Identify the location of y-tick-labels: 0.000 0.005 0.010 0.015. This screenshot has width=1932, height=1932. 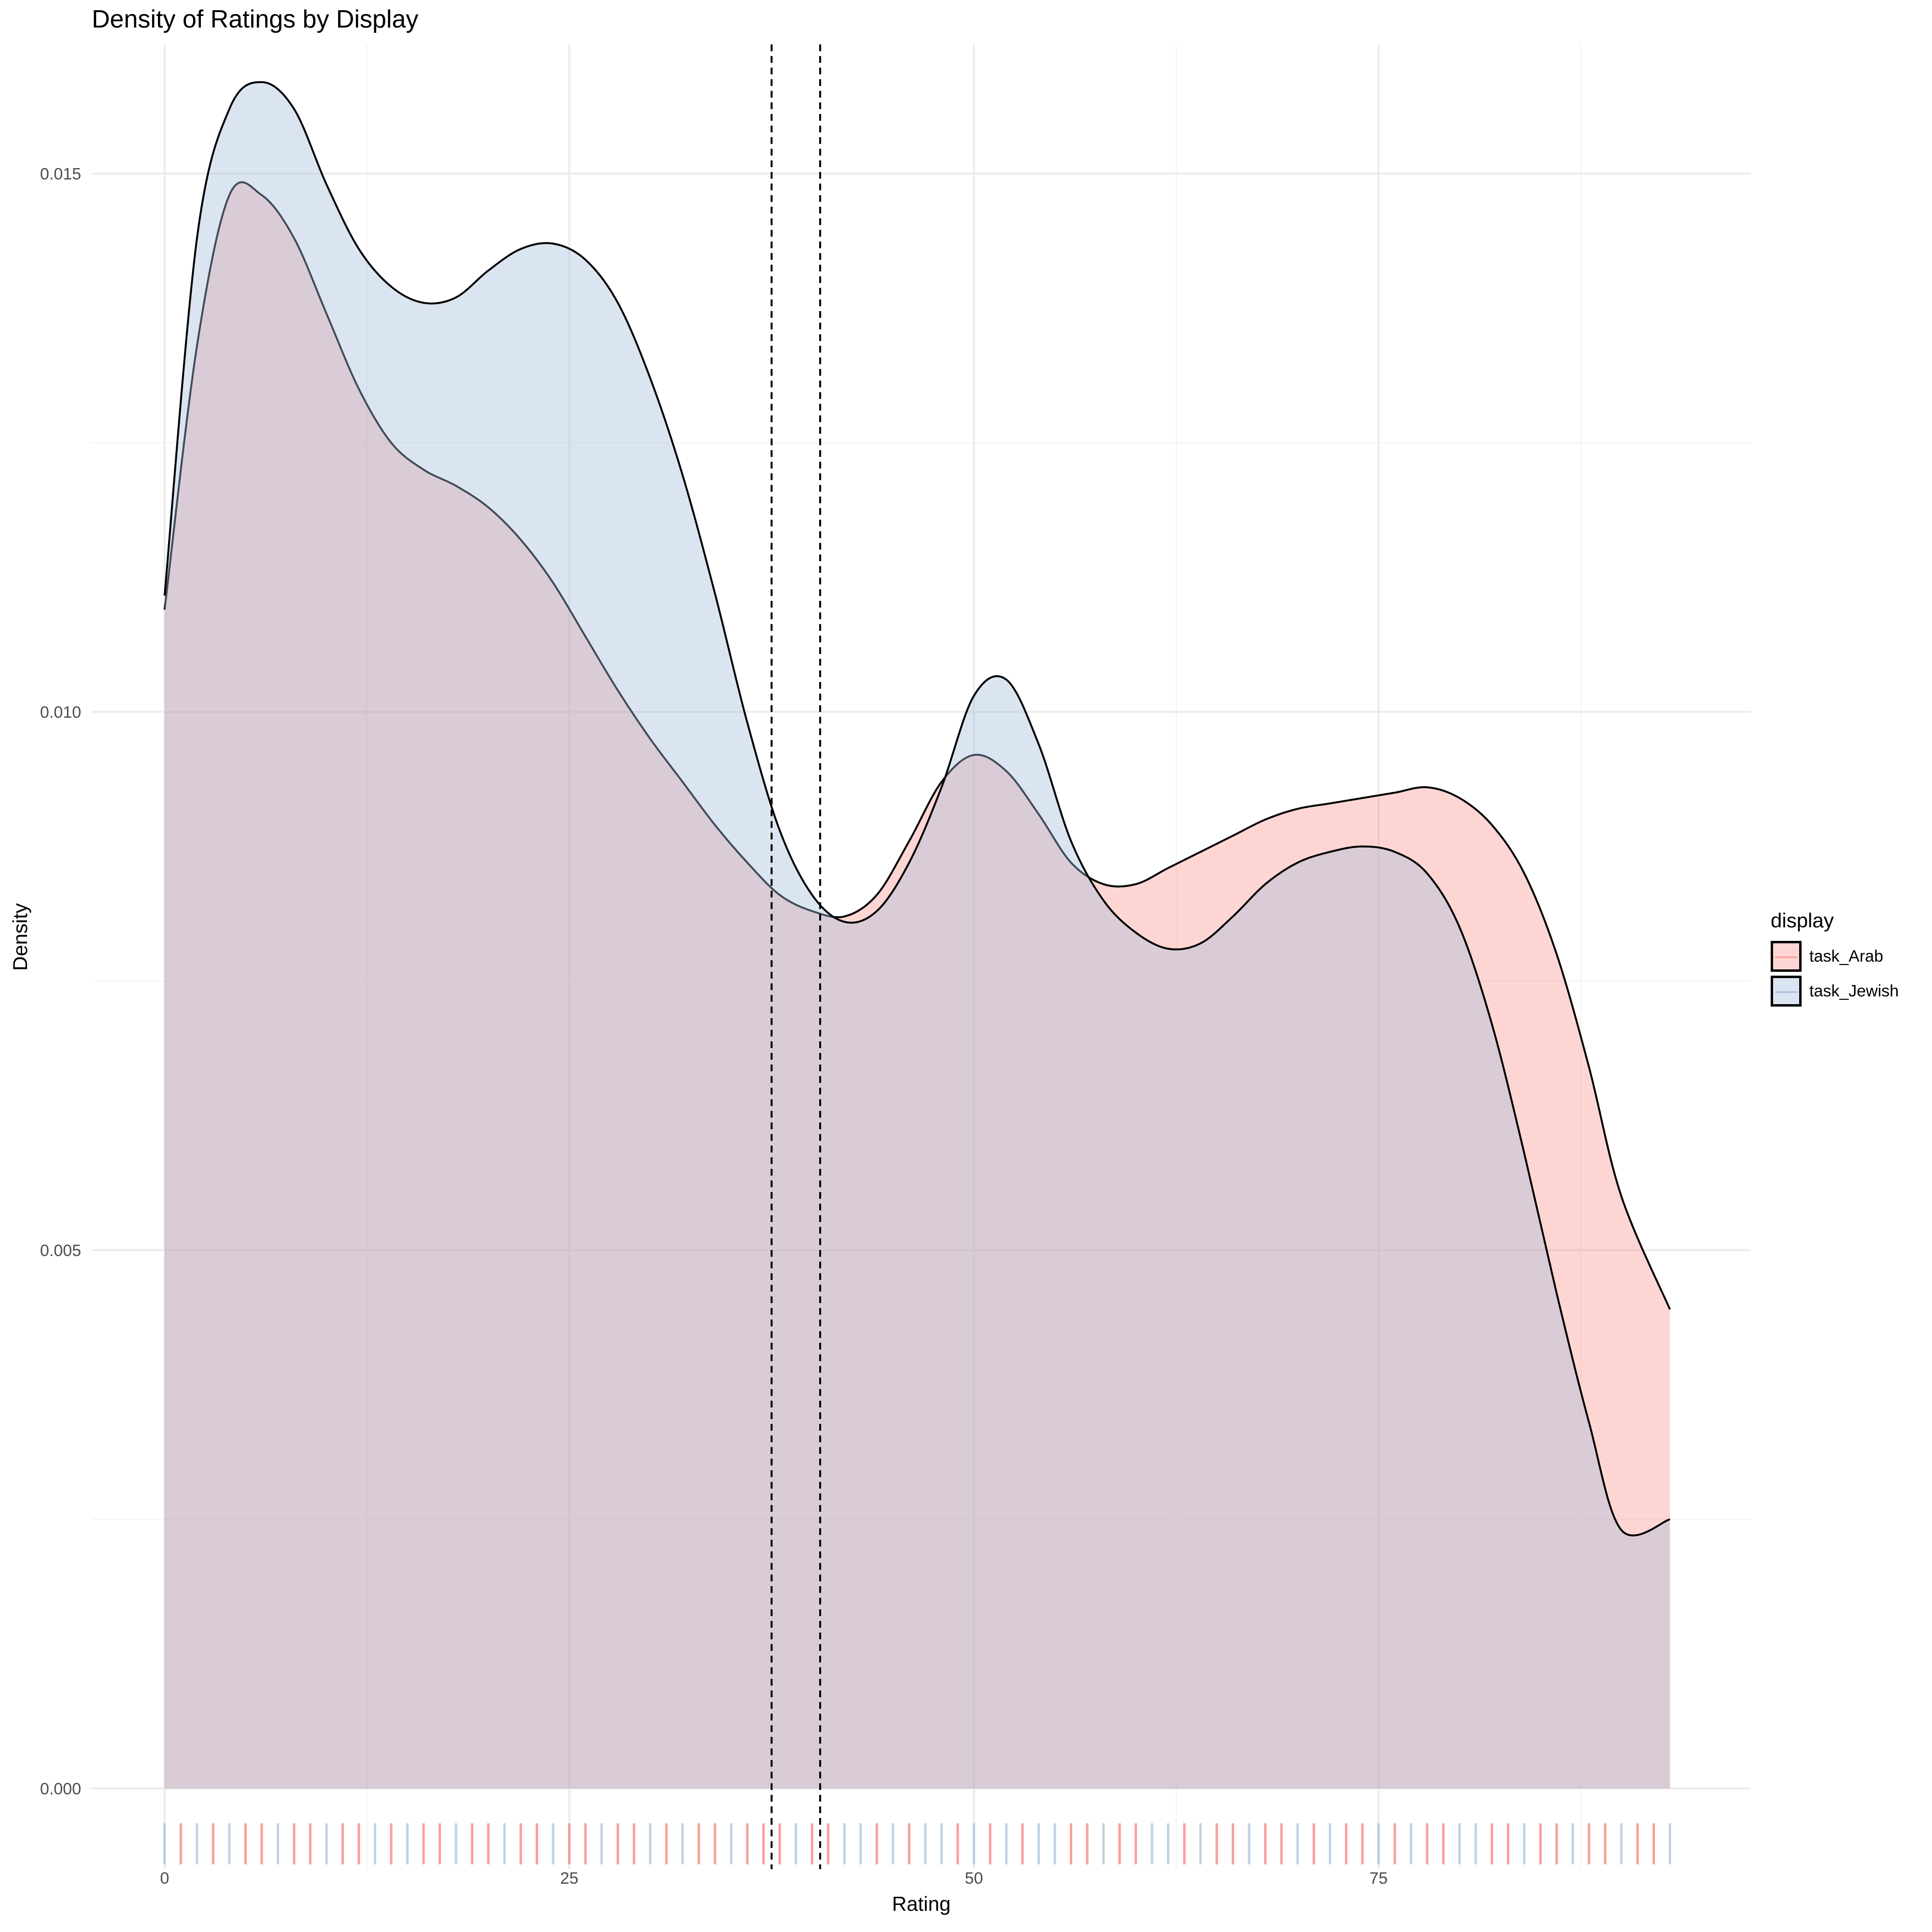
(60, 981).